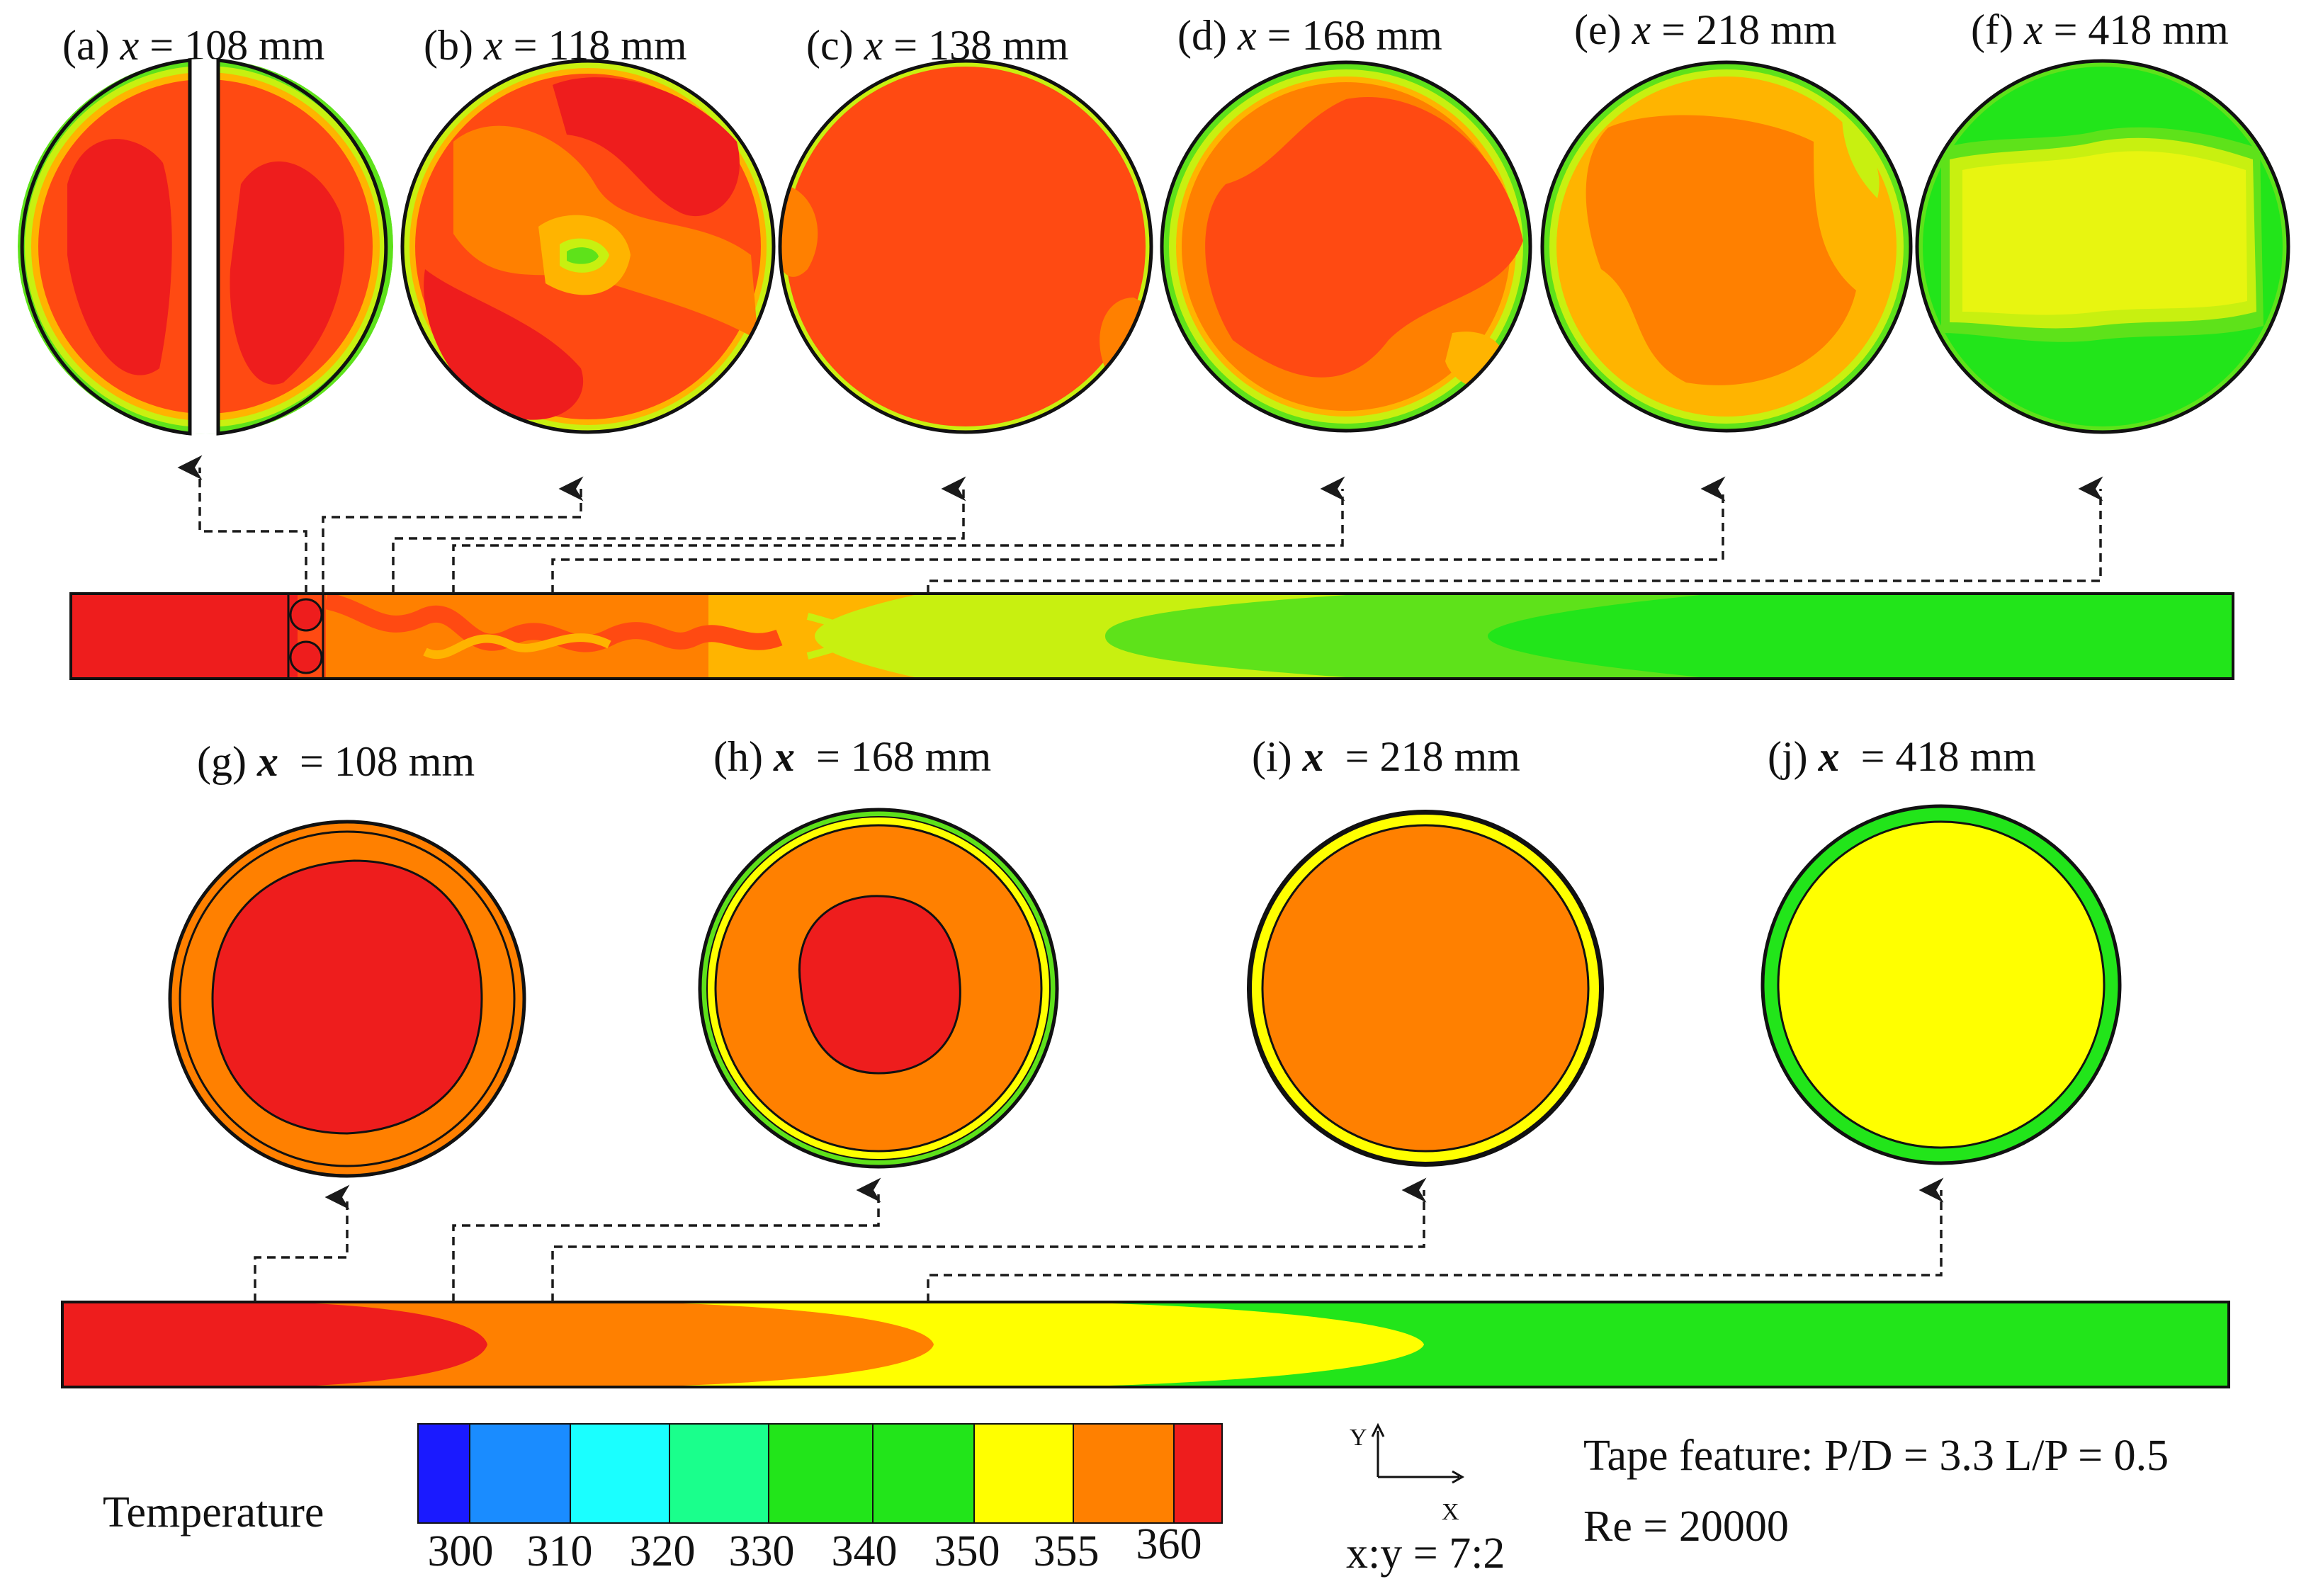  I want to click on leader-g, so click(302, 1243).